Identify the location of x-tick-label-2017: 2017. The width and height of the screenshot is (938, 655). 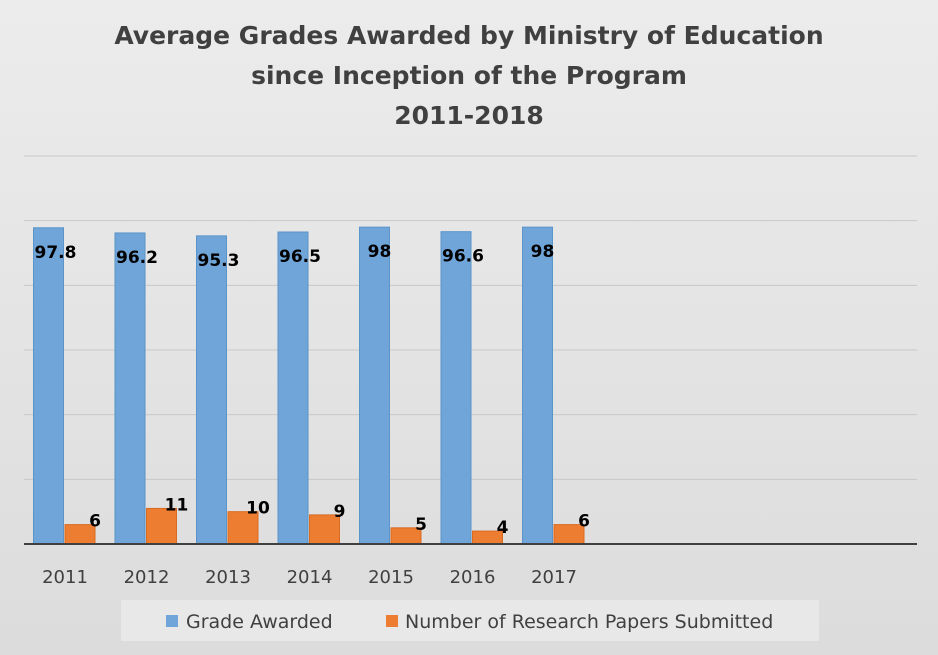
(554, 577).